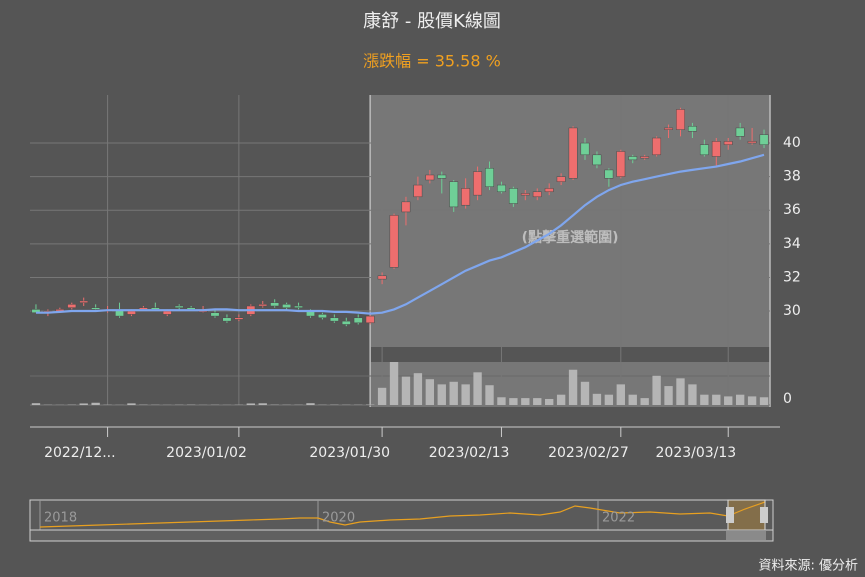 This screenshot has width=865, height=577. I want to click on navigator-line, so click(402, 514).